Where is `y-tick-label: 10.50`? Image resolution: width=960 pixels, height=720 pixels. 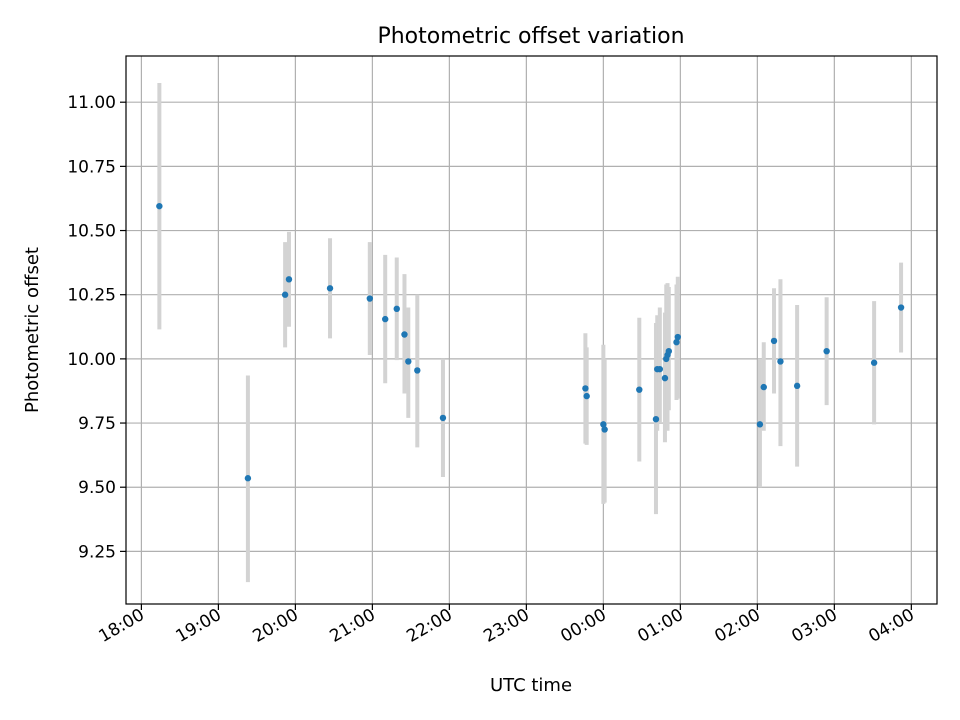 y-tick-label: 10.50 is located at coordinates (91, 232).